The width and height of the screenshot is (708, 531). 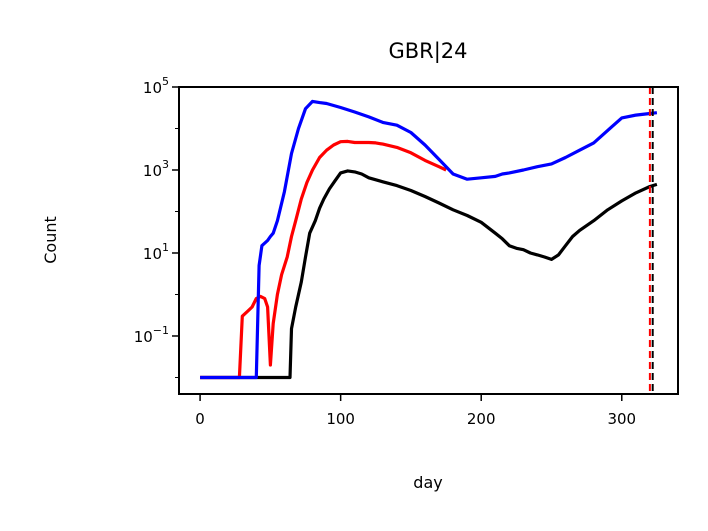 I want to click on x-tick-label: 300, so click(x=621, y=419).